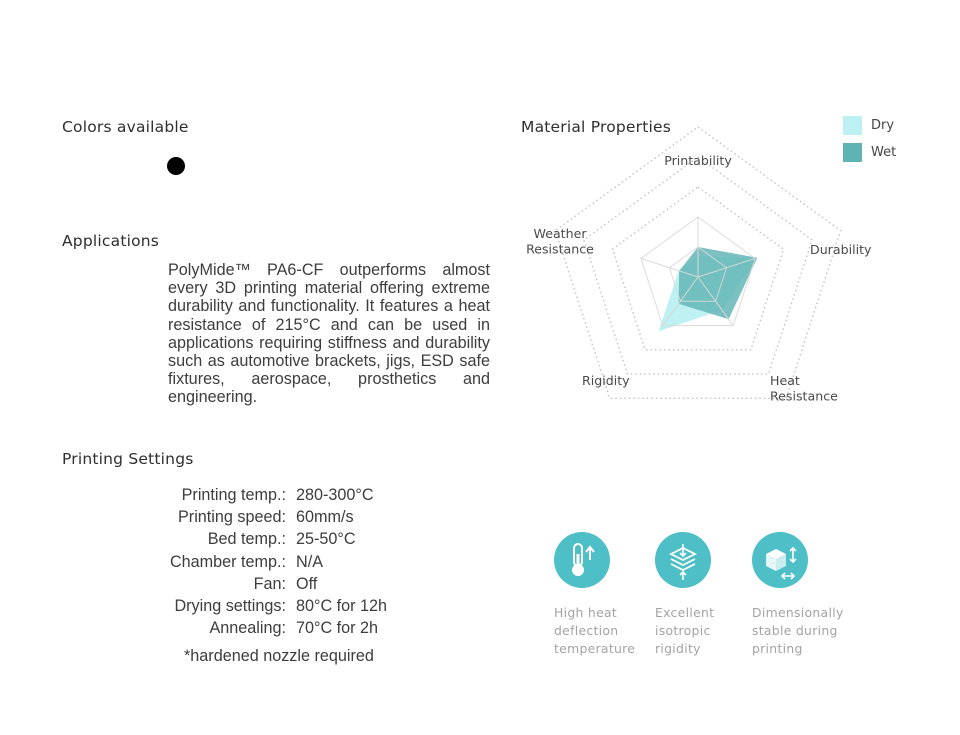 This screenshot has height=735, width=960. I want to click on setting-label: Printing speed:, so click(232, 516).